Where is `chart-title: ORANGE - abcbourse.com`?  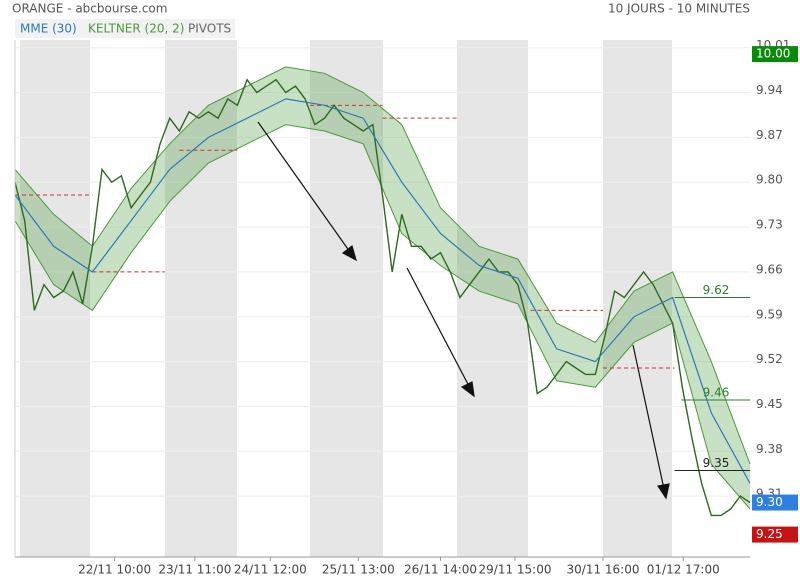 chart-title: ORANGE - abcbourse.com is located at coordinates (89, 9).